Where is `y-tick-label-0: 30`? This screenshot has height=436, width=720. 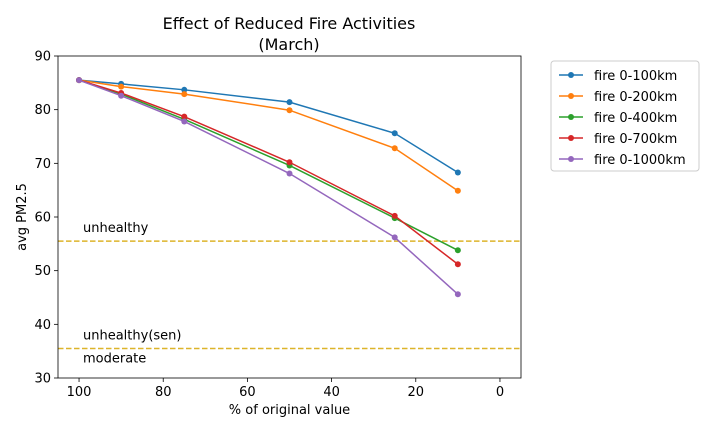
y-tick-label-0: 30 is located at coordinates (42, 379).